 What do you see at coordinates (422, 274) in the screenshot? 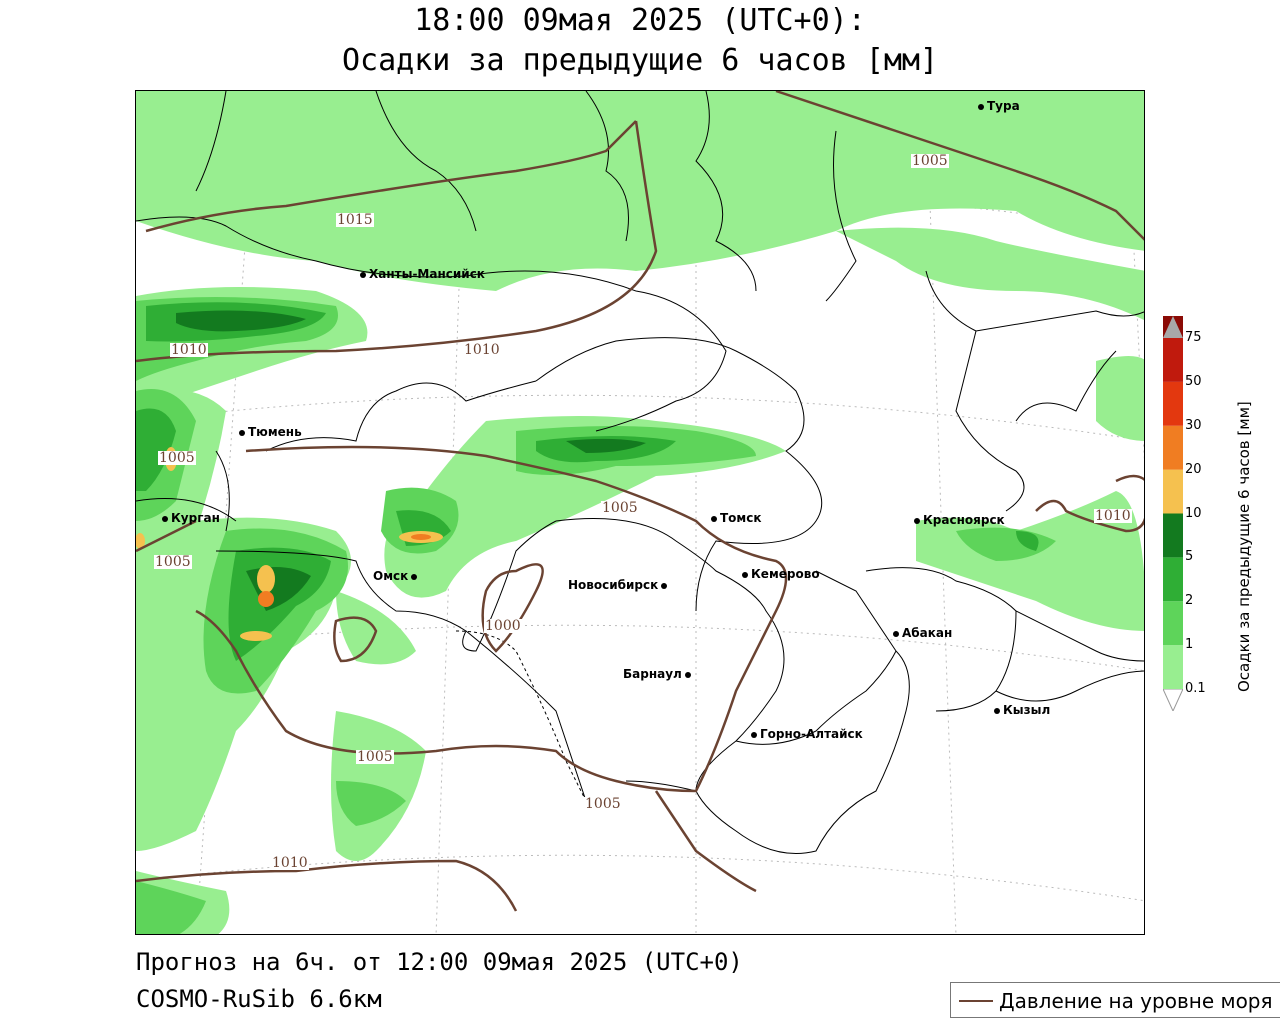
I see `city-label: Ханты-Мансийск` at bounding box center [422, 274].